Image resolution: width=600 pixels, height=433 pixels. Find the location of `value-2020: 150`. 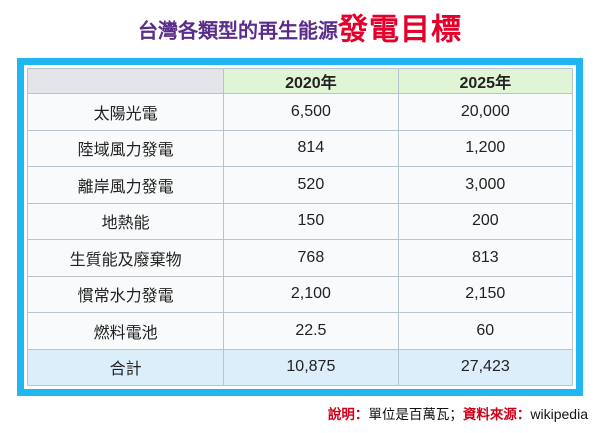

value-2020: 150 is located at coordinates (311, 221).